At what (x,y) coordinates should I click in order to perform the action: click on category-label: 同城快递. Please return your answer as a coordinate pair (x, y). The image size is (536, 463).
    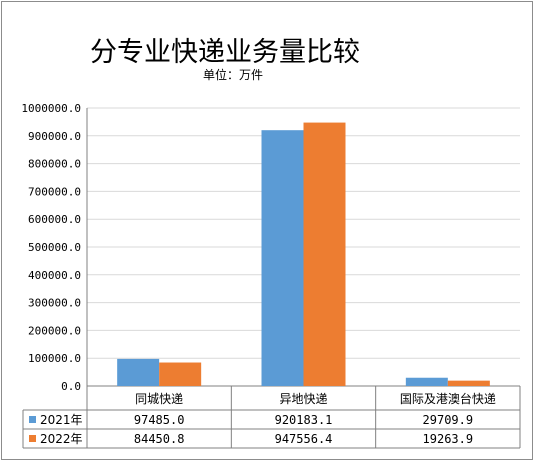
    Looking at the image, I should click on (159, 399).